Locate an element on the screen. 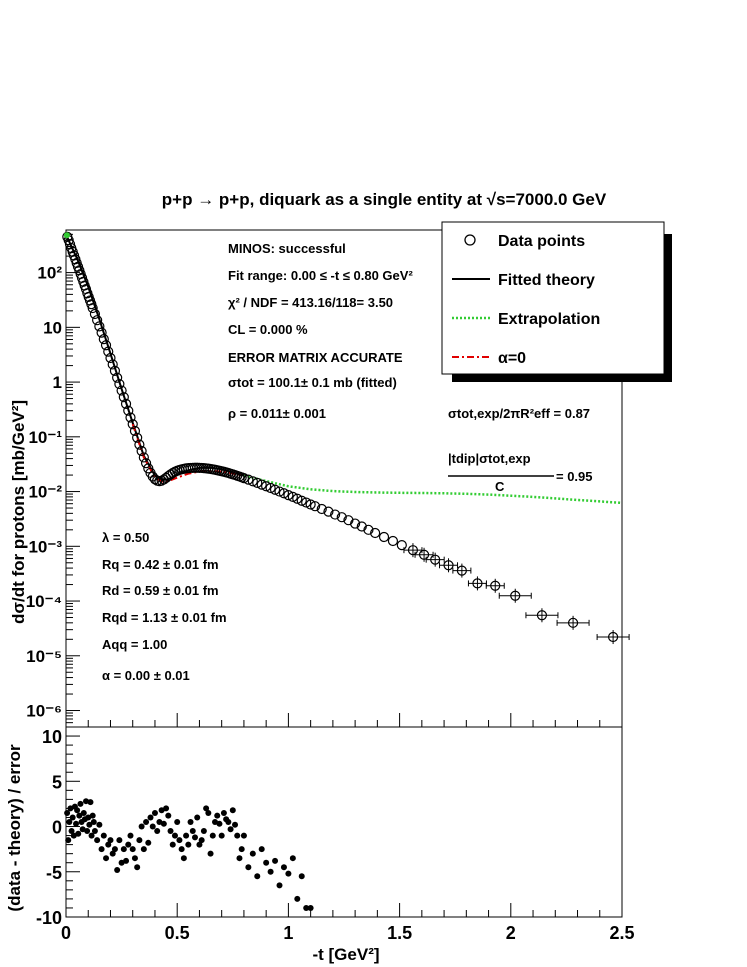 Image resolution: width=747 pixels, height=967 pixels. param-line-3: Rqd = 1.13 ± 0.01 fm is located at coordinates (164, 617).